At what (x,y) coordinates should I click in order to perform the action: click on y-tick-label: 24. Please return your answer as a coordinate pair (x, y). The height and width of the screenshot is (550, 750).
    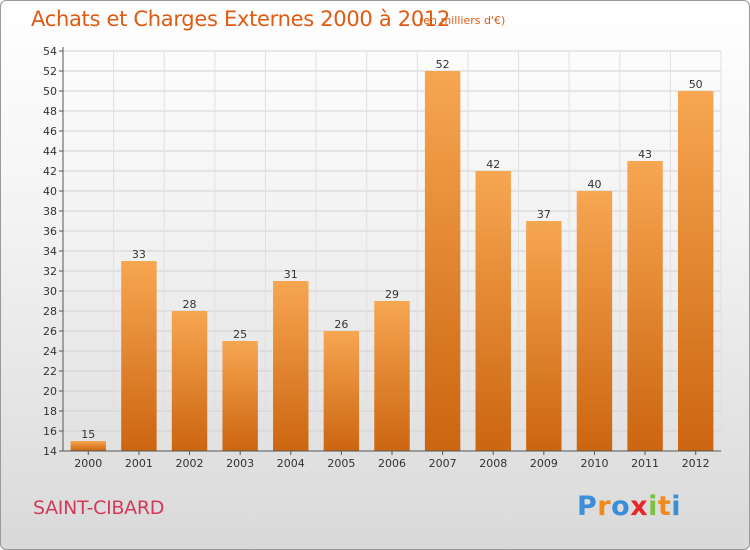
    Looking at the image, I should click on (50, 351).